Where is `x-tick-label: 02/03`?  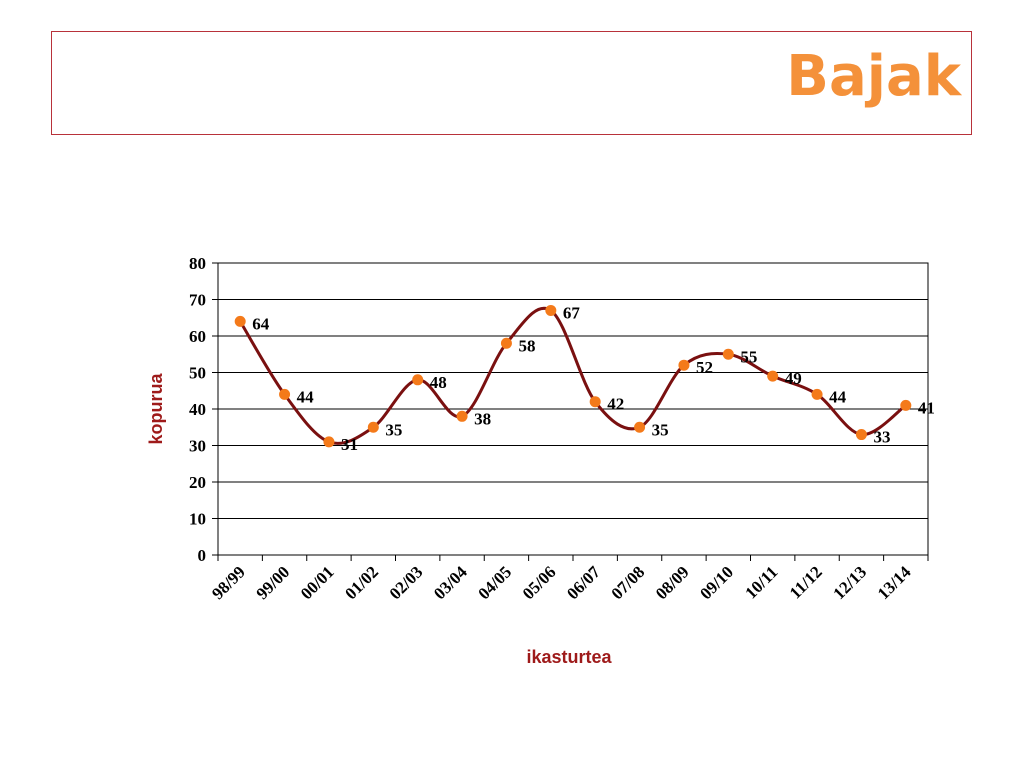 x-tick-label: 02/03 is located at coordinates (406, 582).